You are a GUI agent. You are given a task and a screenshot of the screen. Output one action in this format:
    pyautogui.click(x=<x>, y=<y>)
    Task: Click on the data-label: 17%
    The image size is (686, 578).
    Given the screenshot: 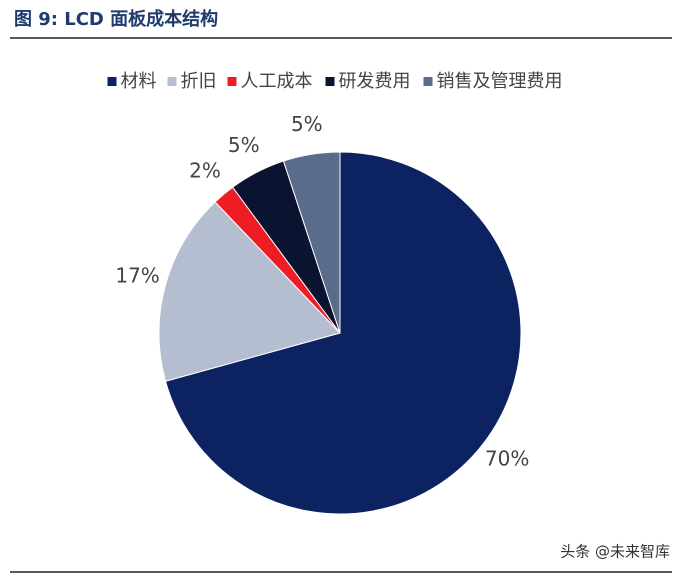 What is the action you would take?
    pyautogui.click(x=137, y=276)
    